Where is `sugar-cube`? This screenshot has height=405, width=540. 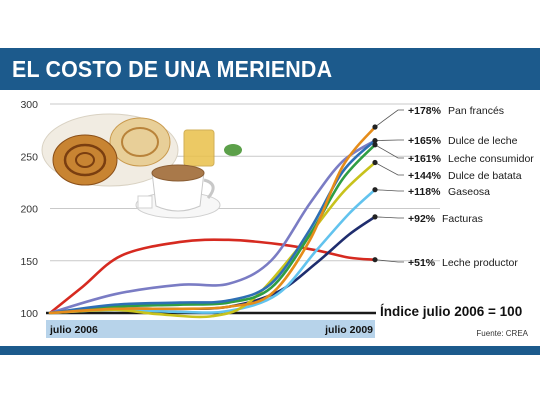 sugar-cube is located at coordinates (145, 202).